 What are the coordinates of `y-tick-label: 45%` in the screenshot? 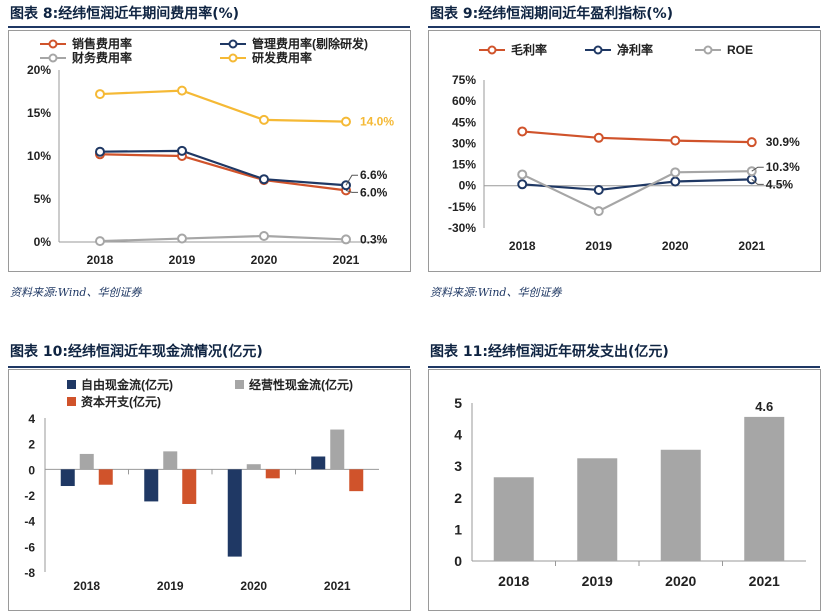 It's located at (464, 122).